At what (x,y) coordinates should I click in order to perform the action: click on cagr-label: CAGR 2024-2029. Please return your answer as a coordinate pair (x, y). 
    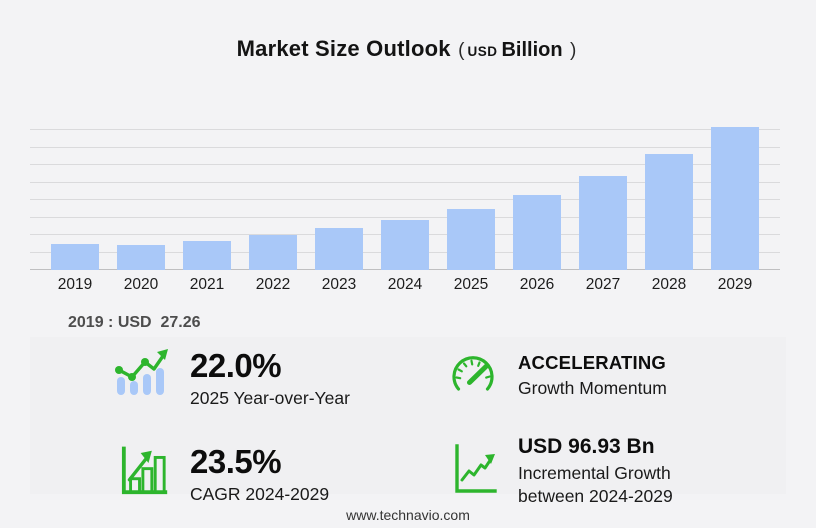
    Looking at the image, I should click on (260, 494).